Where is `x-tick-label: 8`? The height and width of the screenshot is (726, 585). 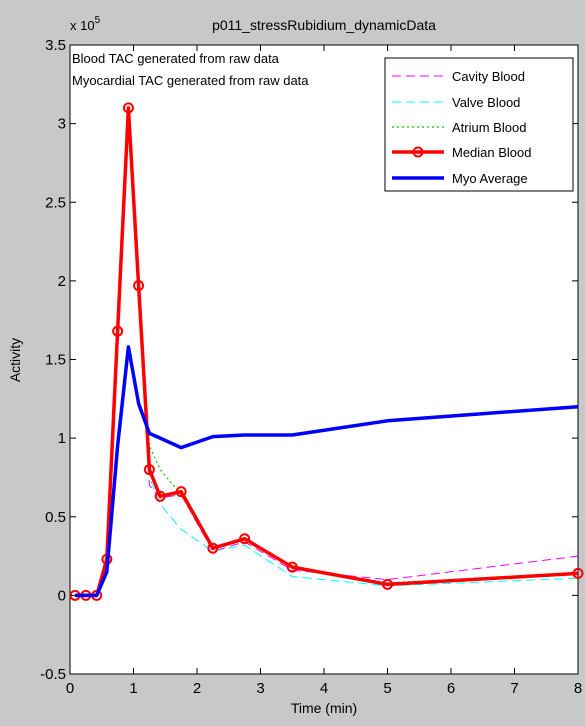
x-tick-label: 8 is located at coordinates (578, 688).